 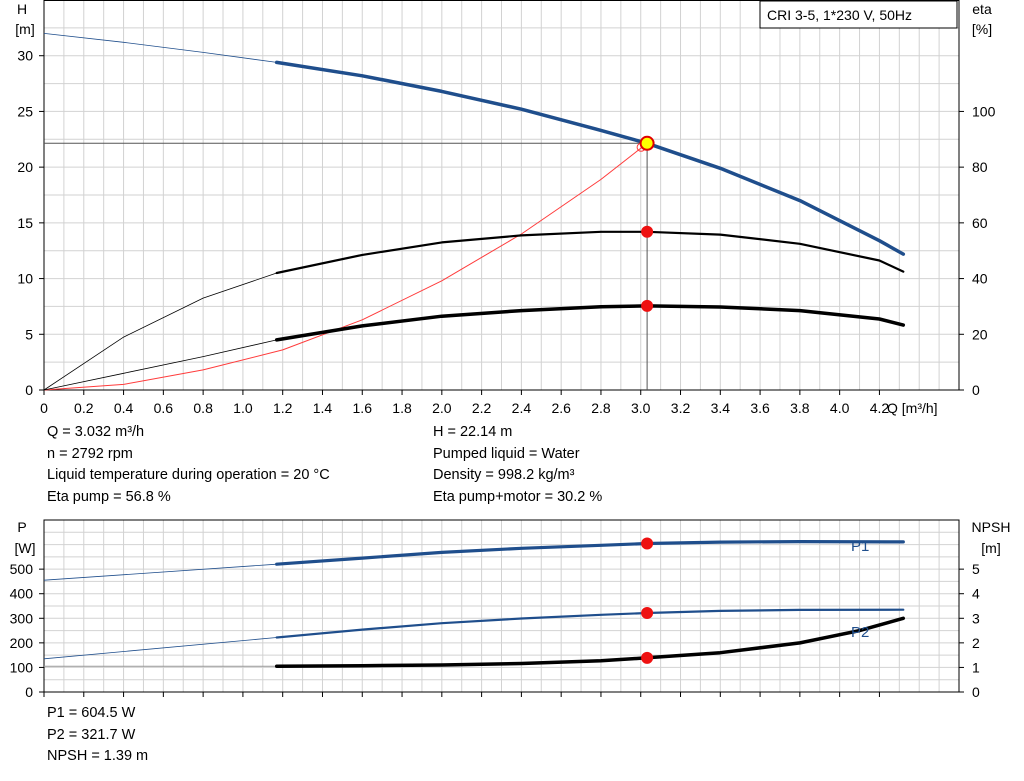 What do you see at coordinates (976, 618) in the screenshot?
I see `y-tick-label-right: 3` at bounding box center [976, 618].